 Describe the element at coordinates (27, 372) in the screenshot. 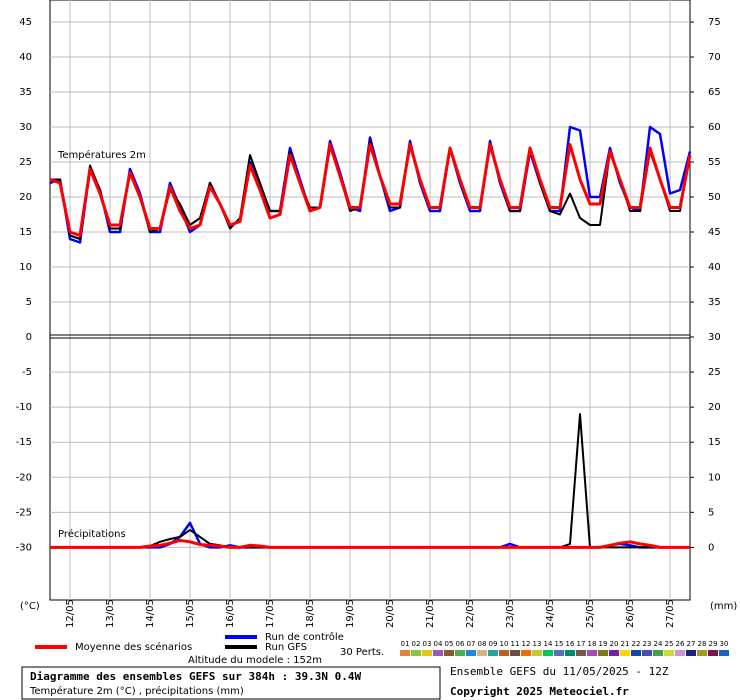

I see `y-tick-label: -5` at that location.